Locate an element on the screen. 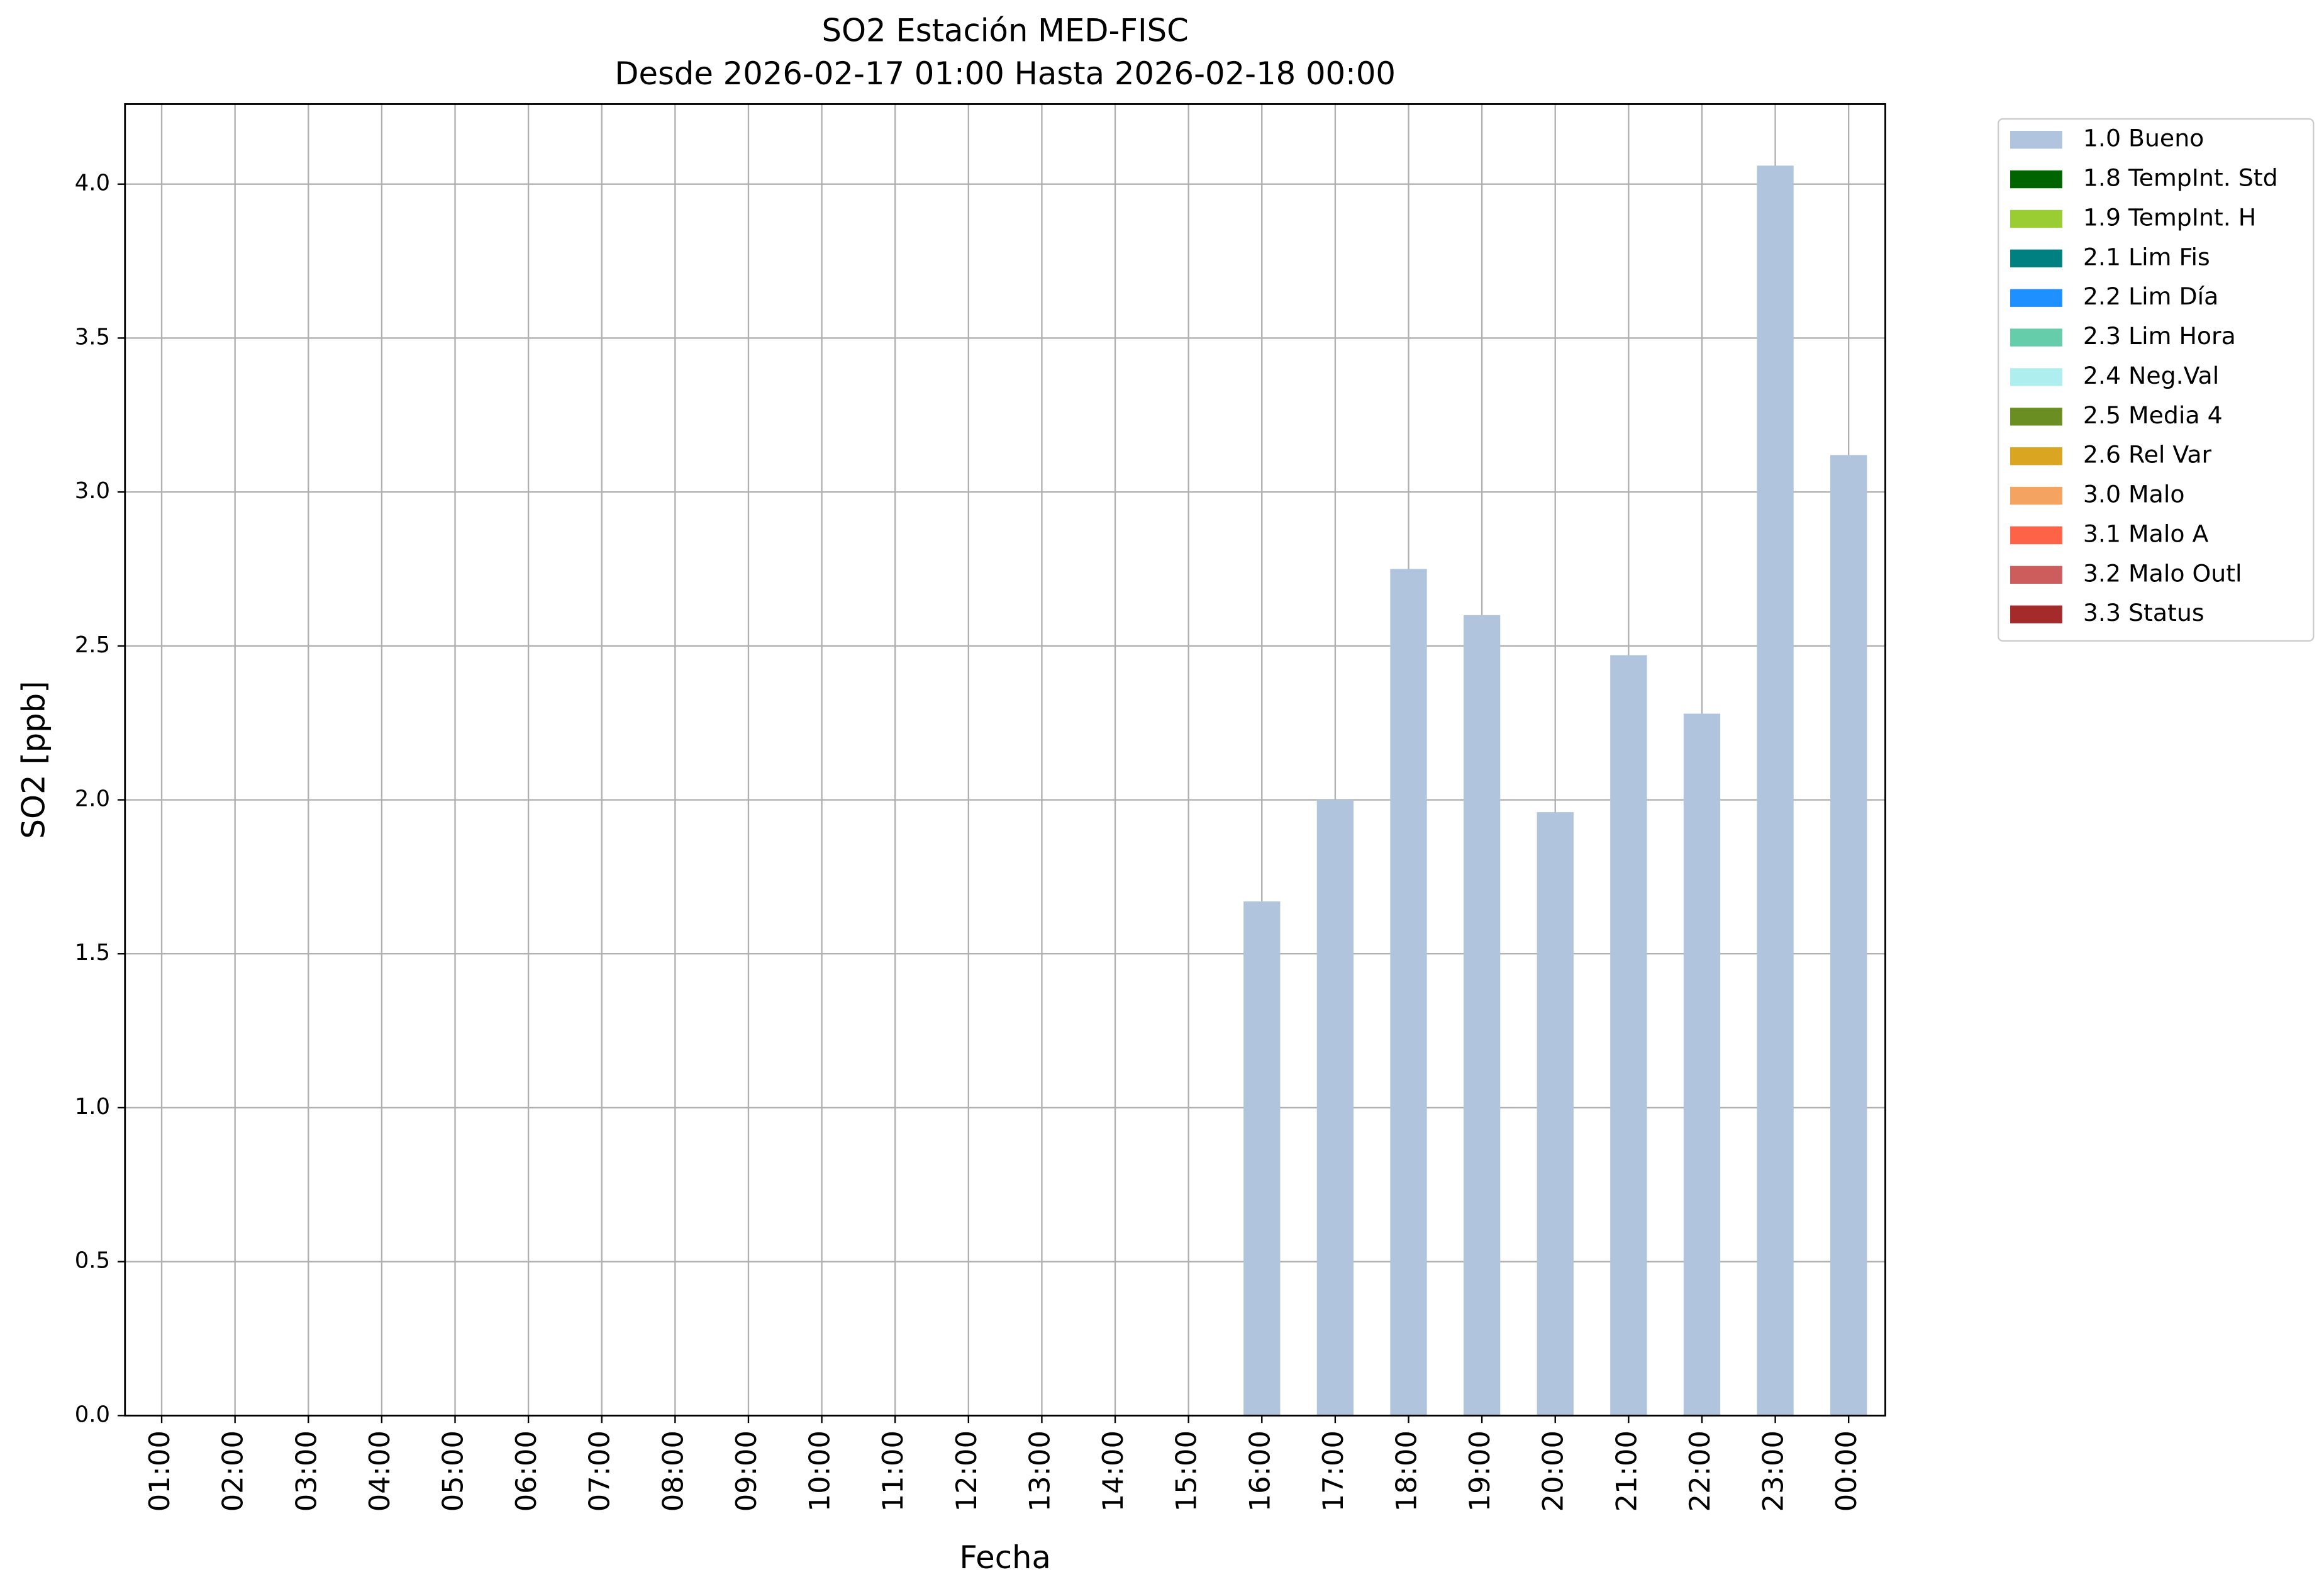 Image resolution: width=2324 pixels, height=1594 pixels. x-tick-label: 17:00 is located at coordinates (1333, 1471).